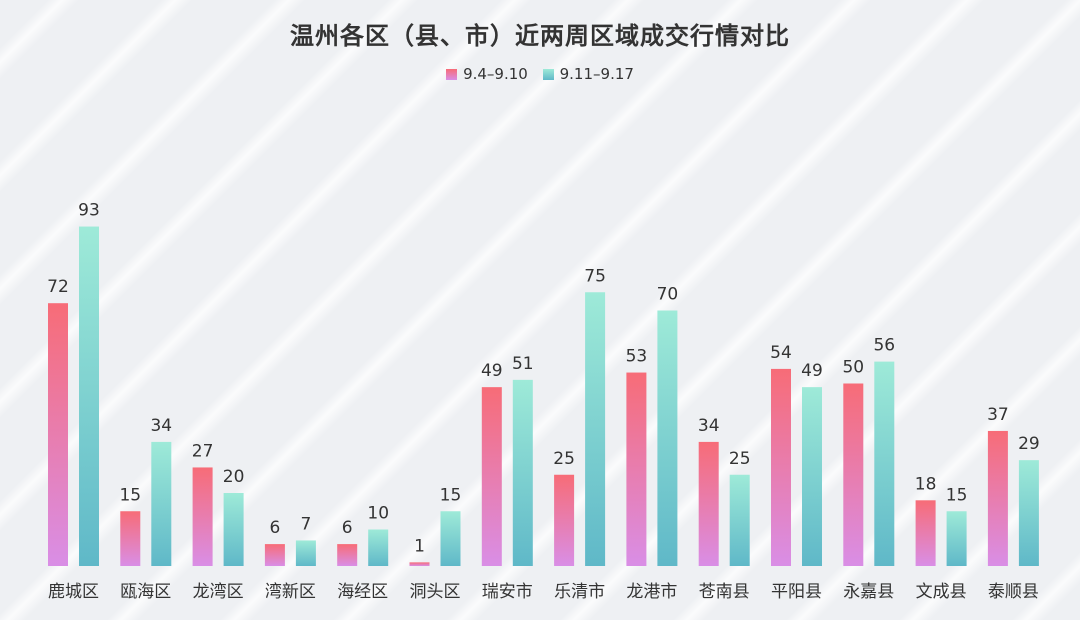  I want to click on legend-label-week1: 9.4–9.10, so click(495, 73).